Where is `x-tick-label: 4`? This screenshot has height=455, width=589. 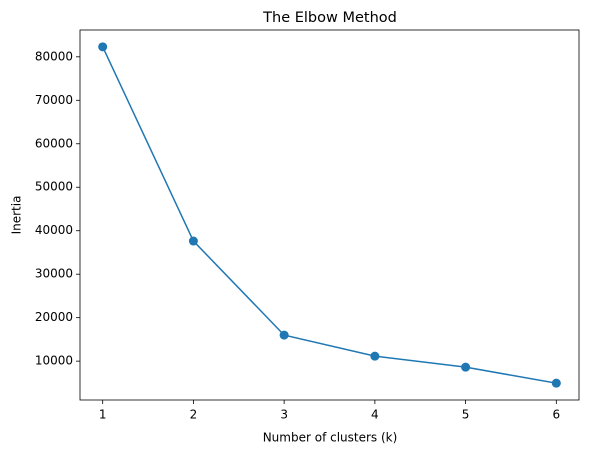 x-tick-label: 4 is located at coordinates (375, 415).